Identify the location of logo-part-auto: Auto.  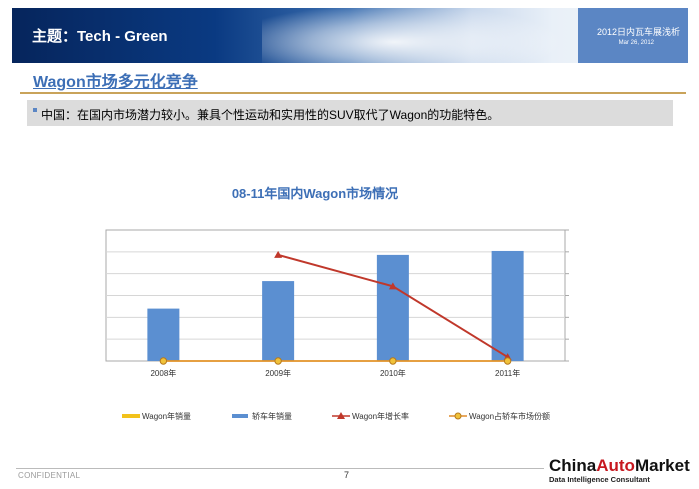
(615, 465).